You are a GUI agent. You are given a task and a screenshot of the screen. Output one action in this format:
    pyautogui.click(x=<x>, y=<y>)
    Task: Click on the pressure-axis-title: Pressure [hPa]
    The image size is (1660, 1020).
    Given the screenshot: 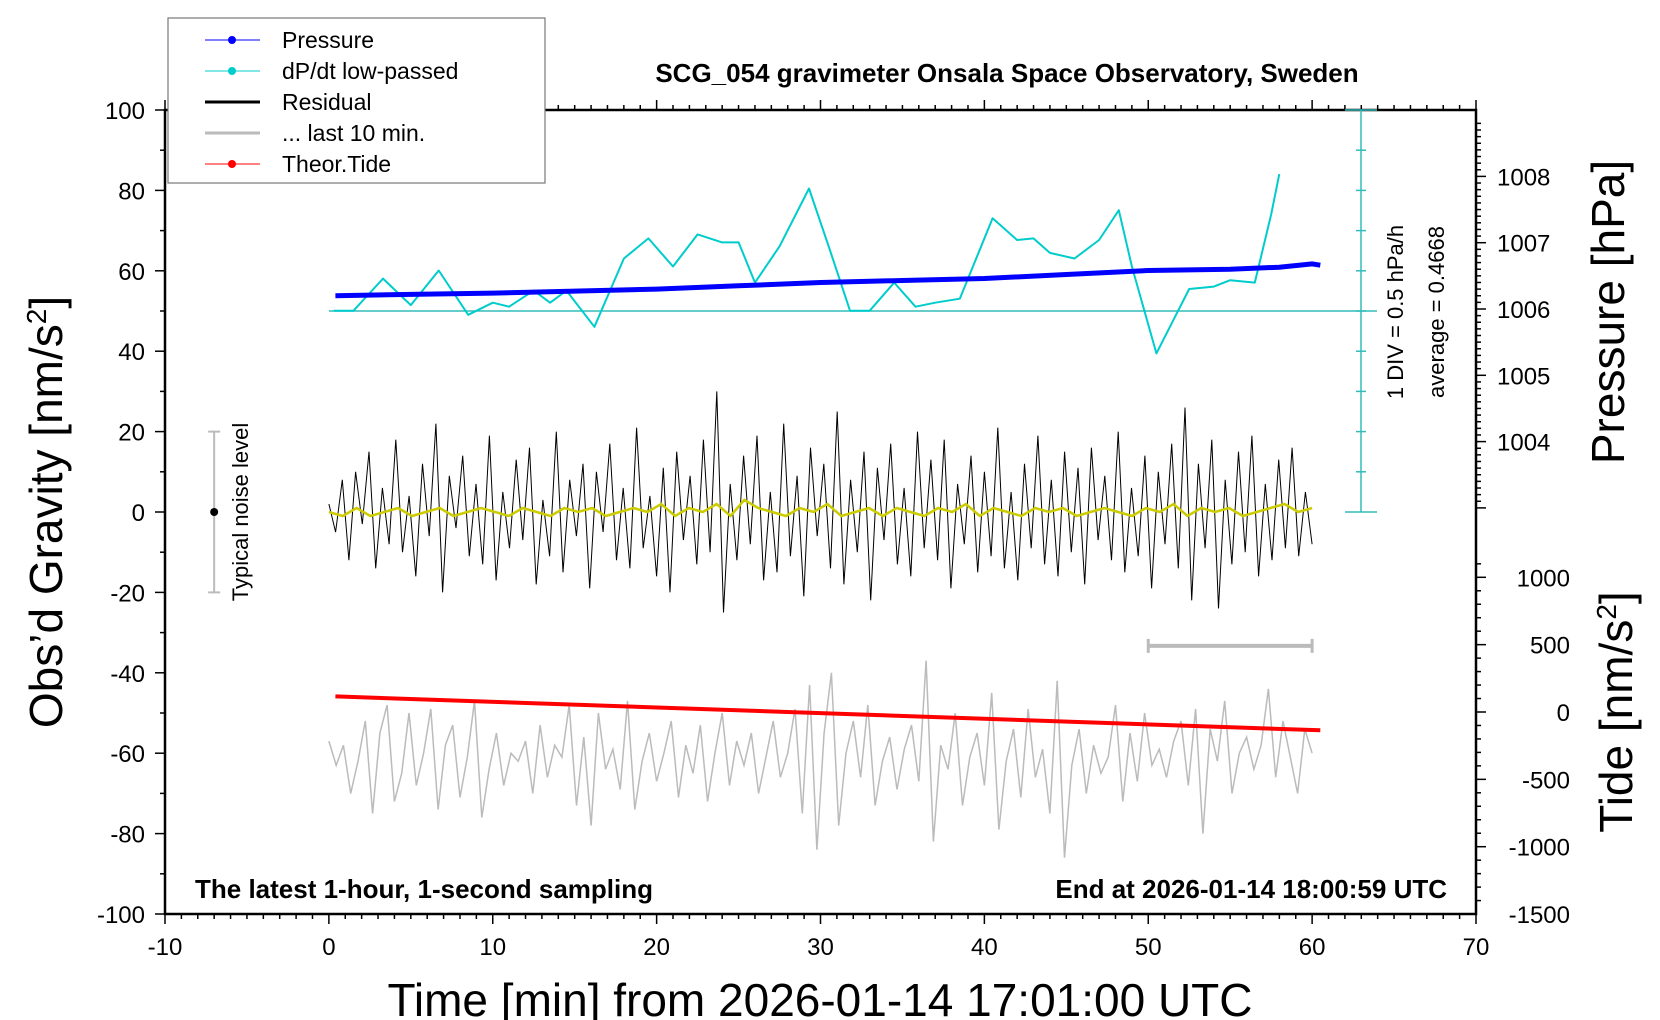 What is the action you would take?
    pyautogui.click(x=1608, y=312)
    